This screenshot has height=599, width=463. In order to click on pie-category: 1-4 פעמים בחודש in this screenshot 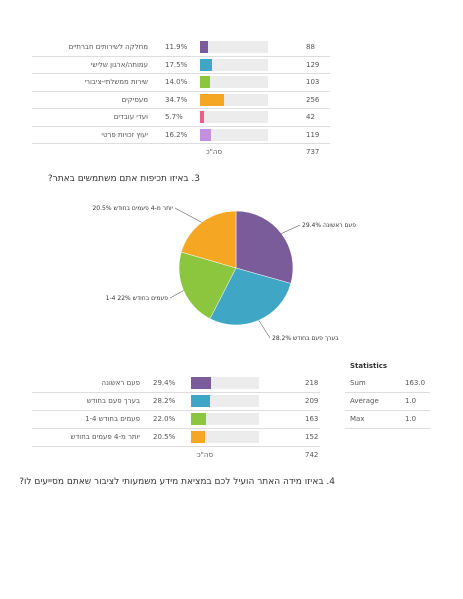, I will do `click(137, 298)`.